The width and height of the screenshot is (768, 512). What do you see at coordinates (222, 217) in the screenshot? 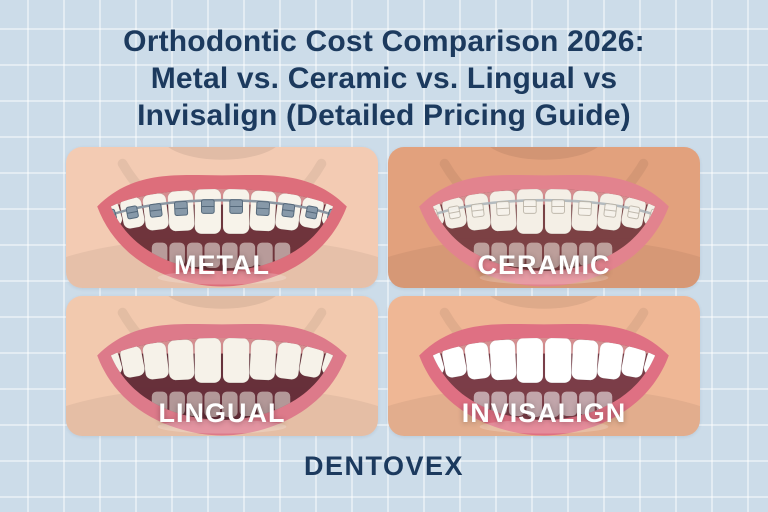
I see `photo-card-metal: METAL` at bounding box center [222, 217].